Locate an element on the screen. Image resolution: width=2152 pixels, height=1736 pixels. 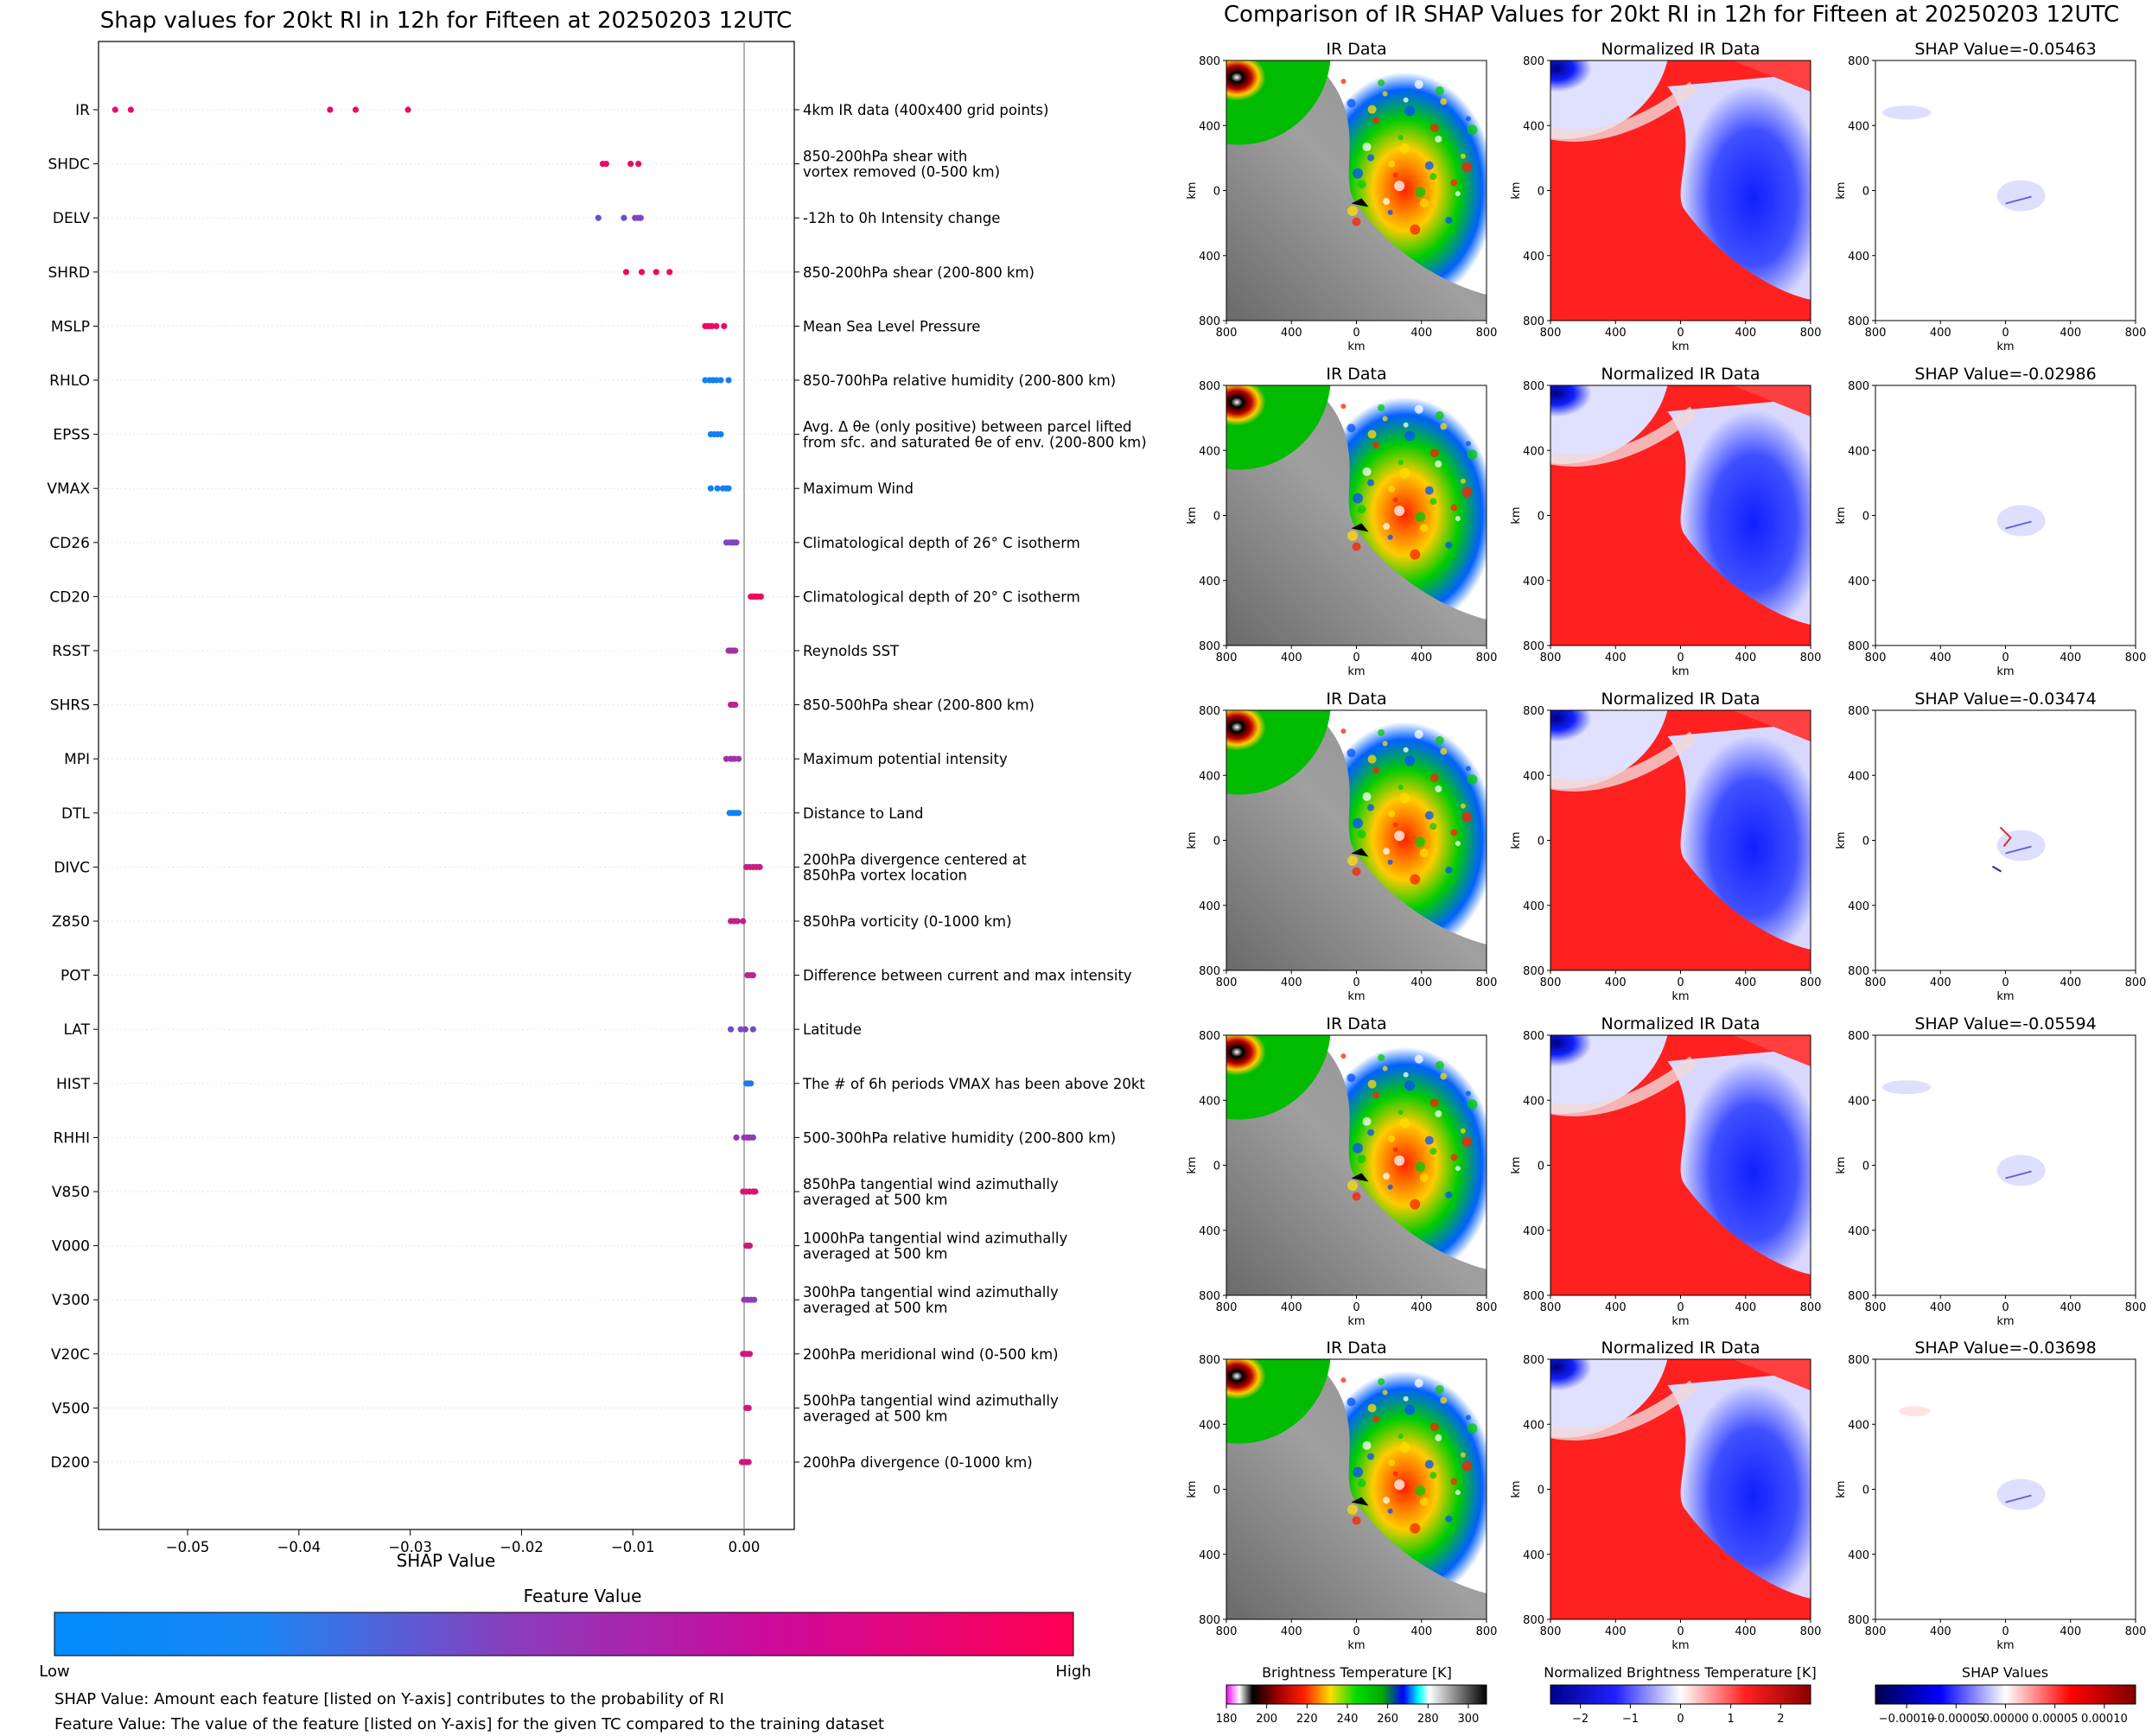
shap-point-v850 is located at coordinates (755, 1191).